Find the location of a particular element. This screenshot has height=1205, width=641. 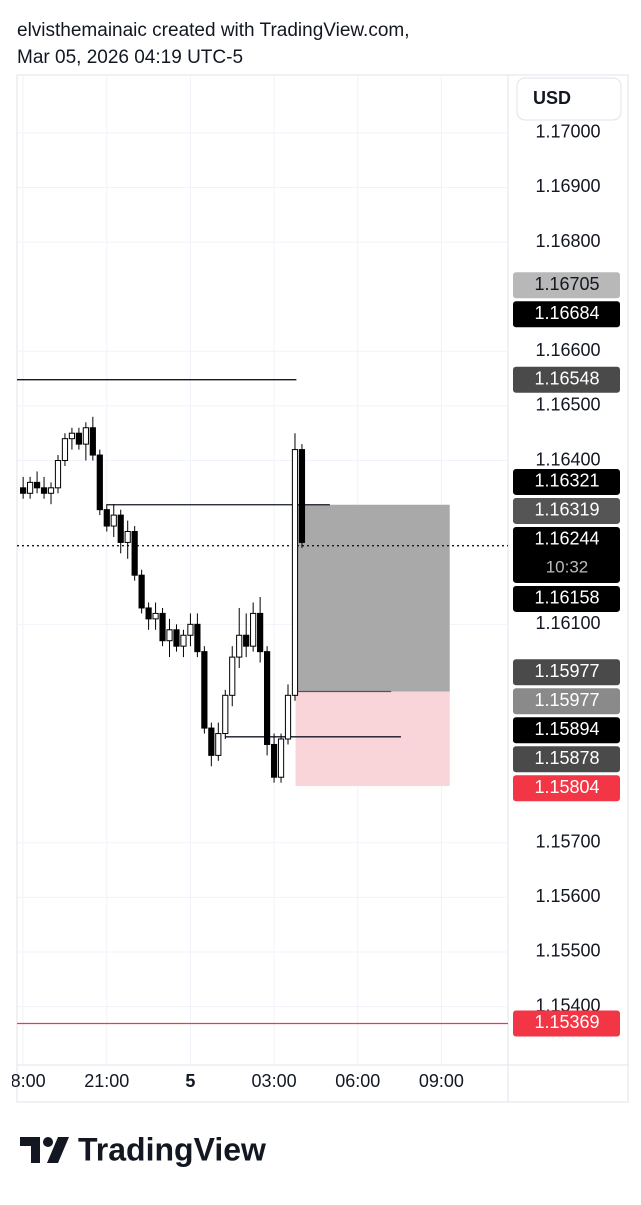

x-tick-label: 03:00 is located at coordinates (274, 1081).